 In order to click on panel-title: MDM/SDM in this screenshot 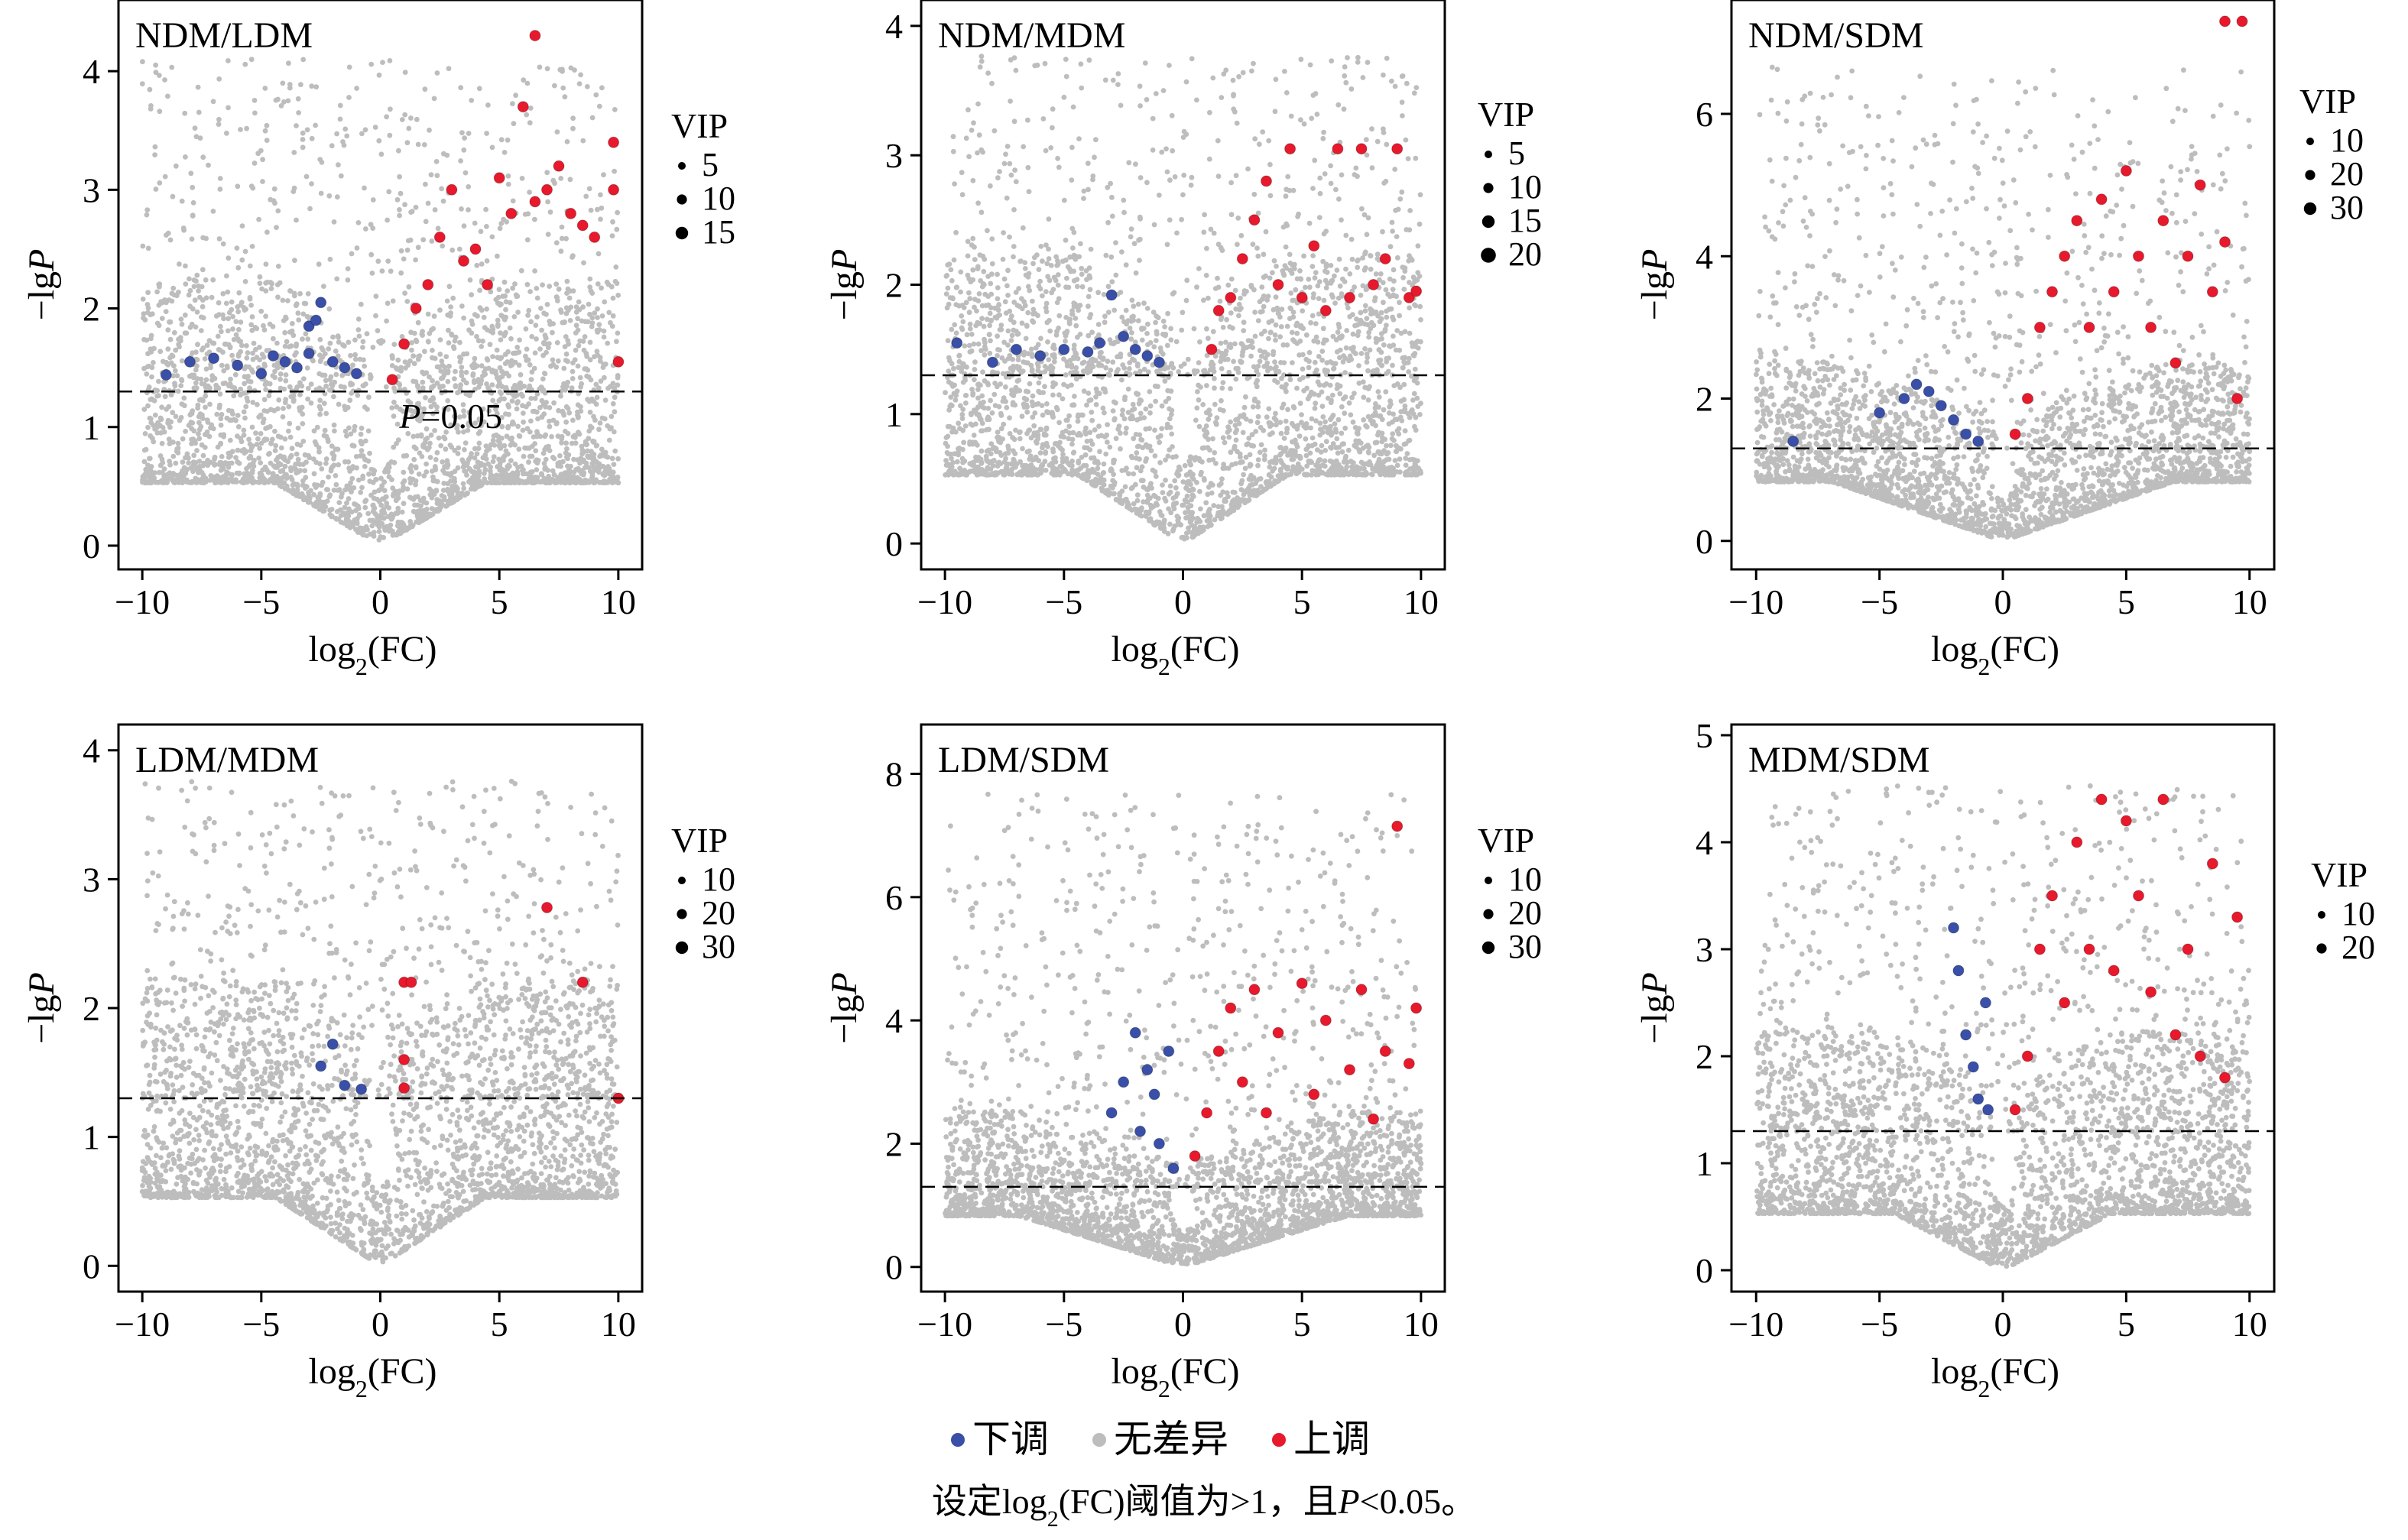, I will do `click(1838, 760)`.